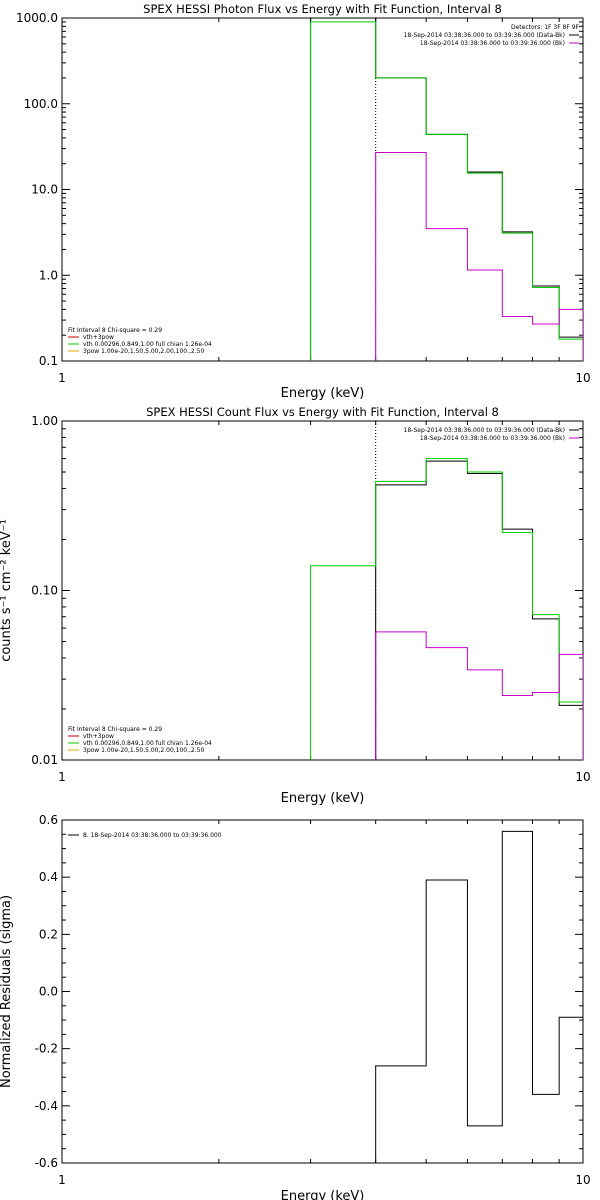 The height and width of the screenshot is (1200, 600). I want to click on y-tick-label: -0.4, so click(46, 1106).